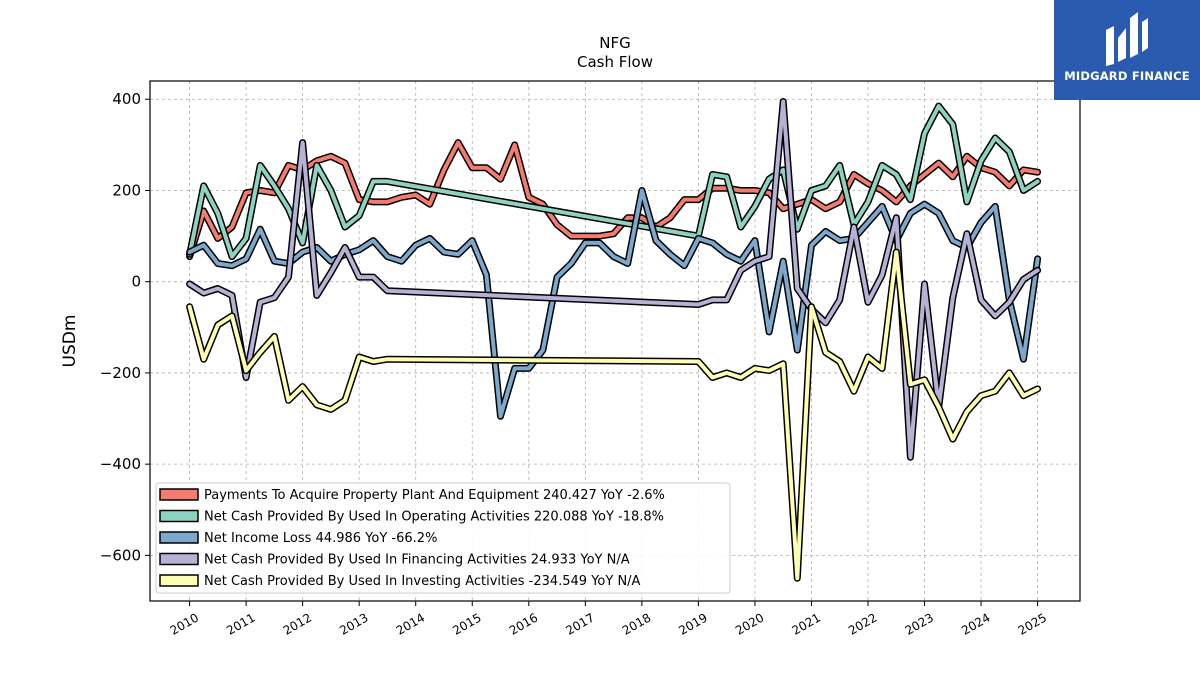 The width and height of the screenshot is (1200, 675). What do you see at coordinates (862, 623) in the screenshot?
I see `x-tick-label-12: 2022` at bounding box center [862, 623].